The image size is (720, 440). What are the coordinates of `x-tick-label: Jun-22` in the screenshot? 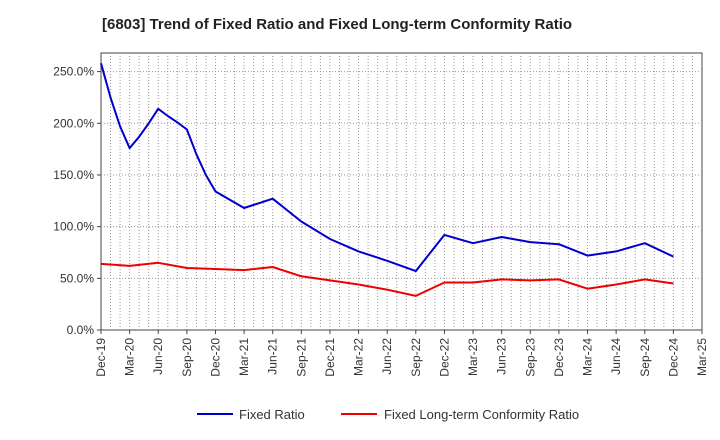 It's located at (387, 356).